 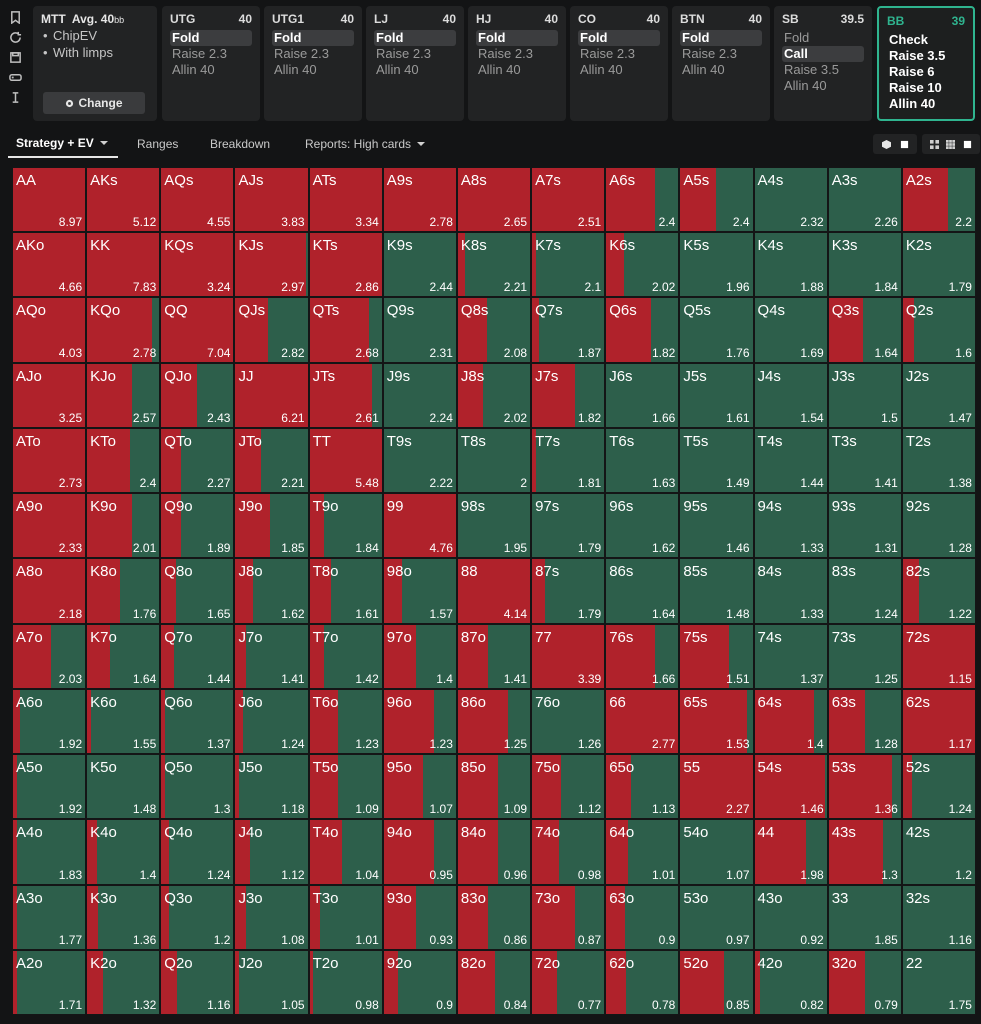 What do you see at coordinates (419, 721) in the screenshot?
I see `hand-cell: 96o 1.23` at bounding box center [419, 721].